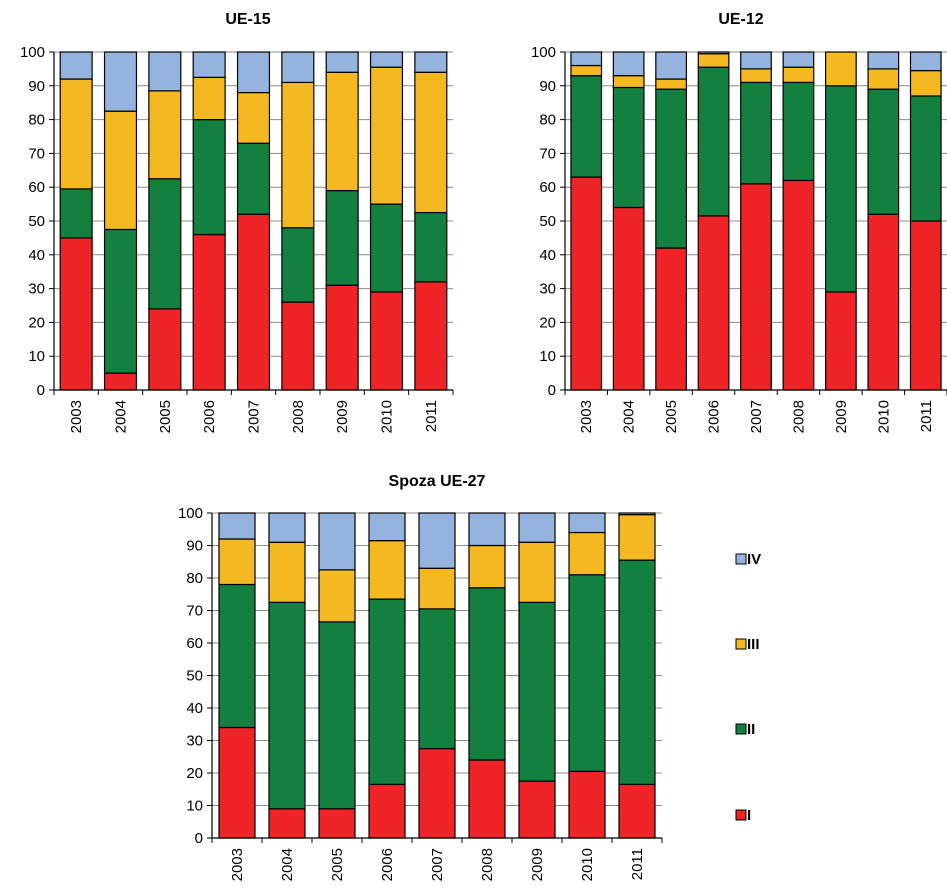 The width and height of the screenshot is (947, 890). What do you see at coordinates (194, 773) in the screenshot?
I see `y-tick-label: 20` at bounding box center [194, 773].